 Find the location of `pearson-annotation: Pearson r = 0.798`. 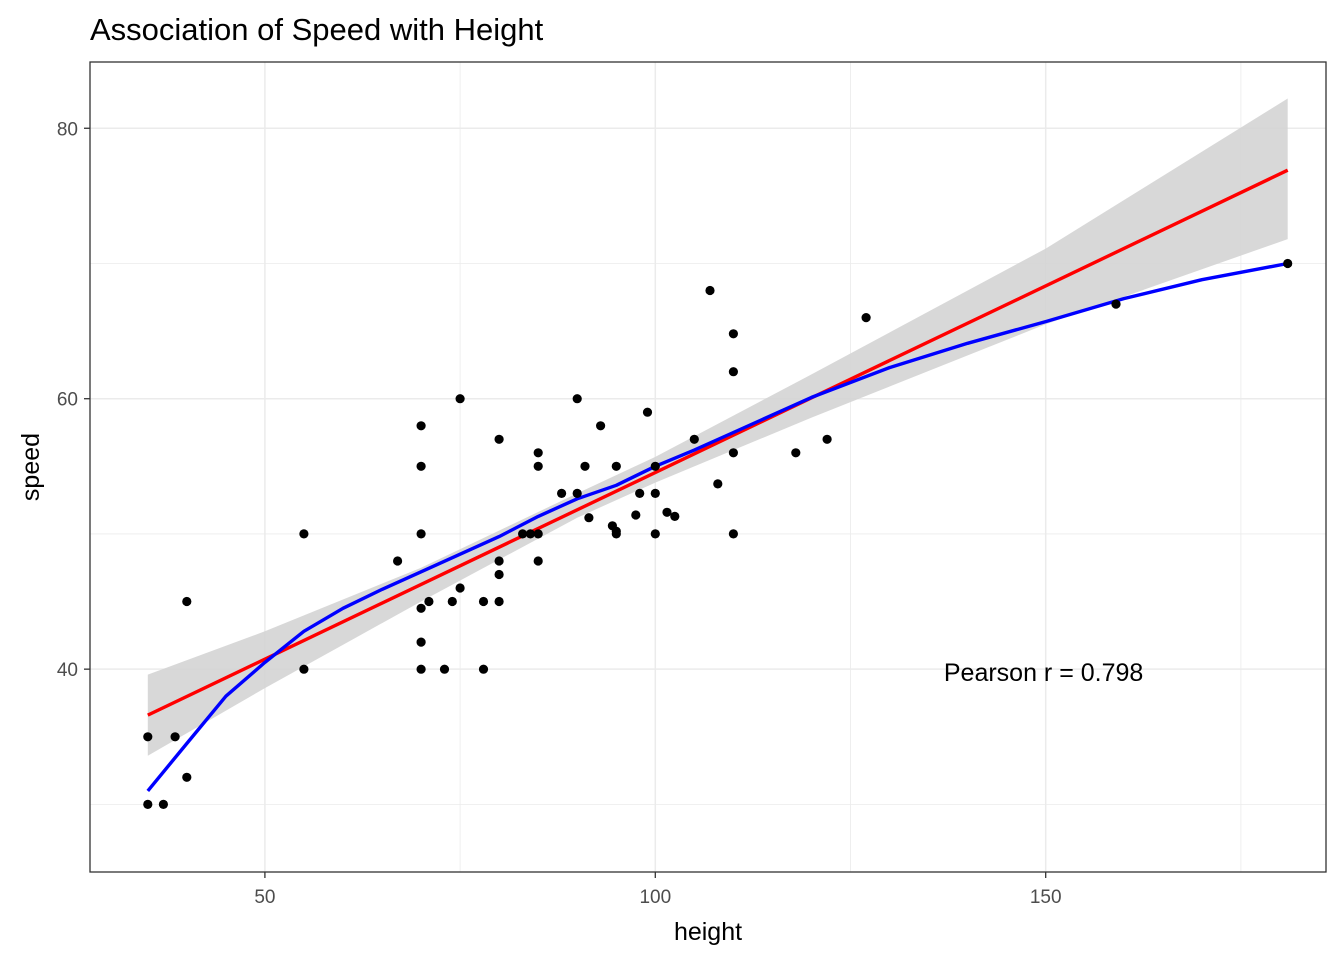

pearson-annotation: Pearson r = 0.798 is located at coordinates (1043, 673).